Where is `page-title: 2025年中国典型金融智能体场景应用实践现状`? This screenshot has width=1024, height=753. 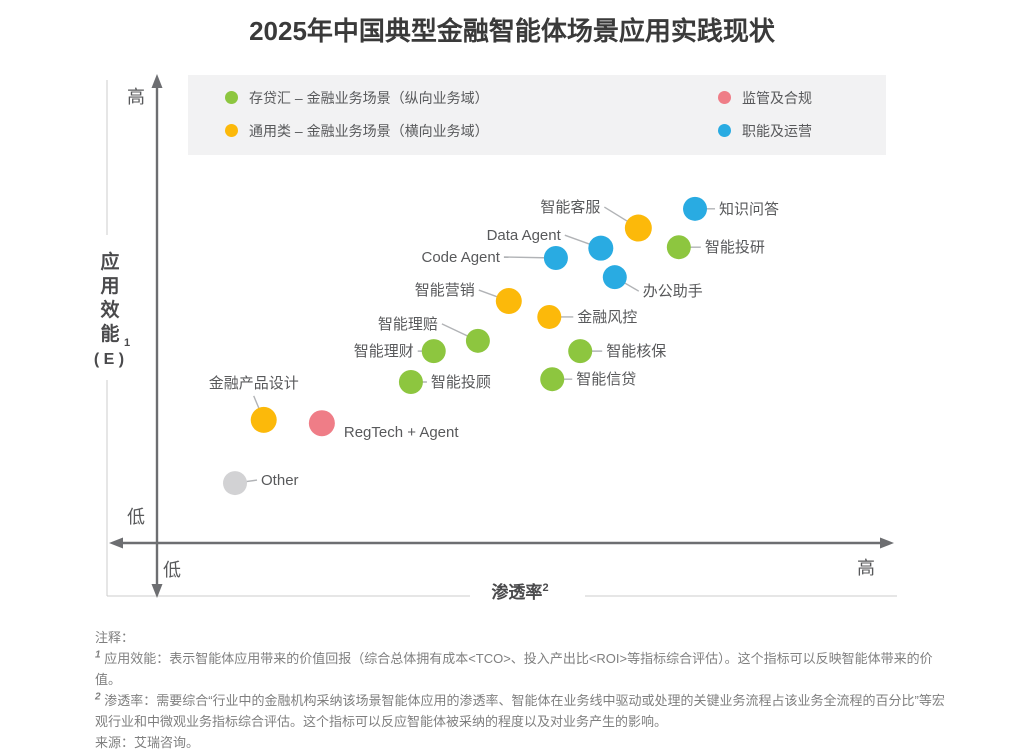
page-title: 2025年中国典型金融智能体场景应用实践现状 is located at coordinates (512, 31).